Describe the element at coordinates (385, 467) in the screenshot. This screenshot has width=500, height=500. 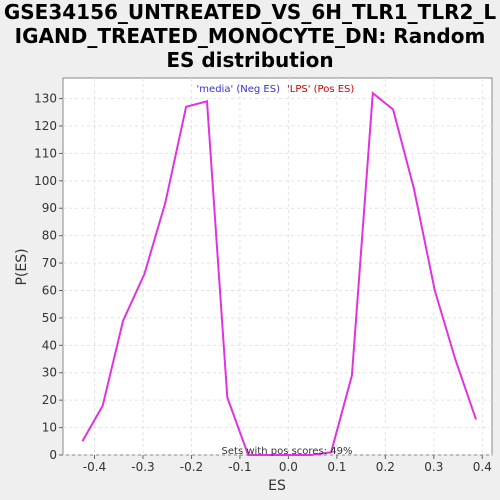
I see `x-tick-label: 0.2` at that location.